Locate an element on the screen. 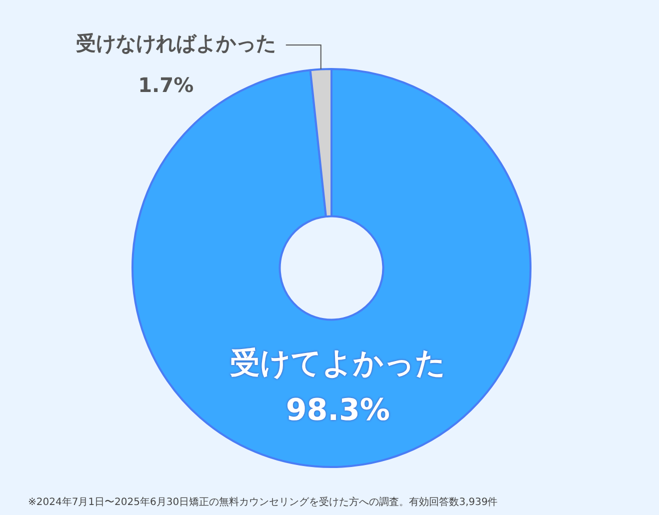  text: ※2024年7月1日〜2025年6月30日矯正の無料カウンセリングを受けた方への調査。有効回答数3,939件 is located at coordinates (263, 502).